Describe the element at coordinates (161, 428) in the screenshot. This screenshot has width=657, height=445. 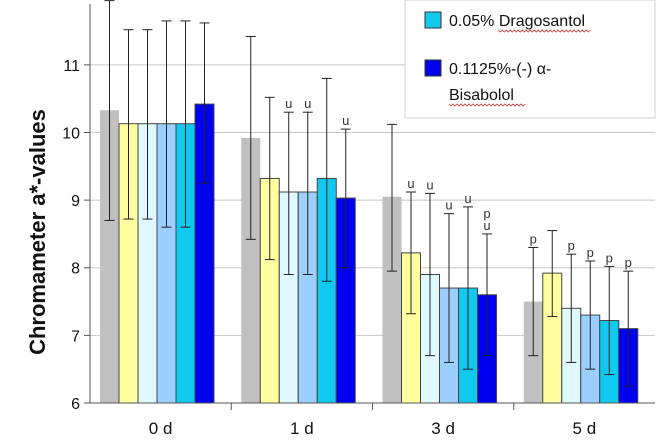
I see `x-category-label: 0 d` at that location.